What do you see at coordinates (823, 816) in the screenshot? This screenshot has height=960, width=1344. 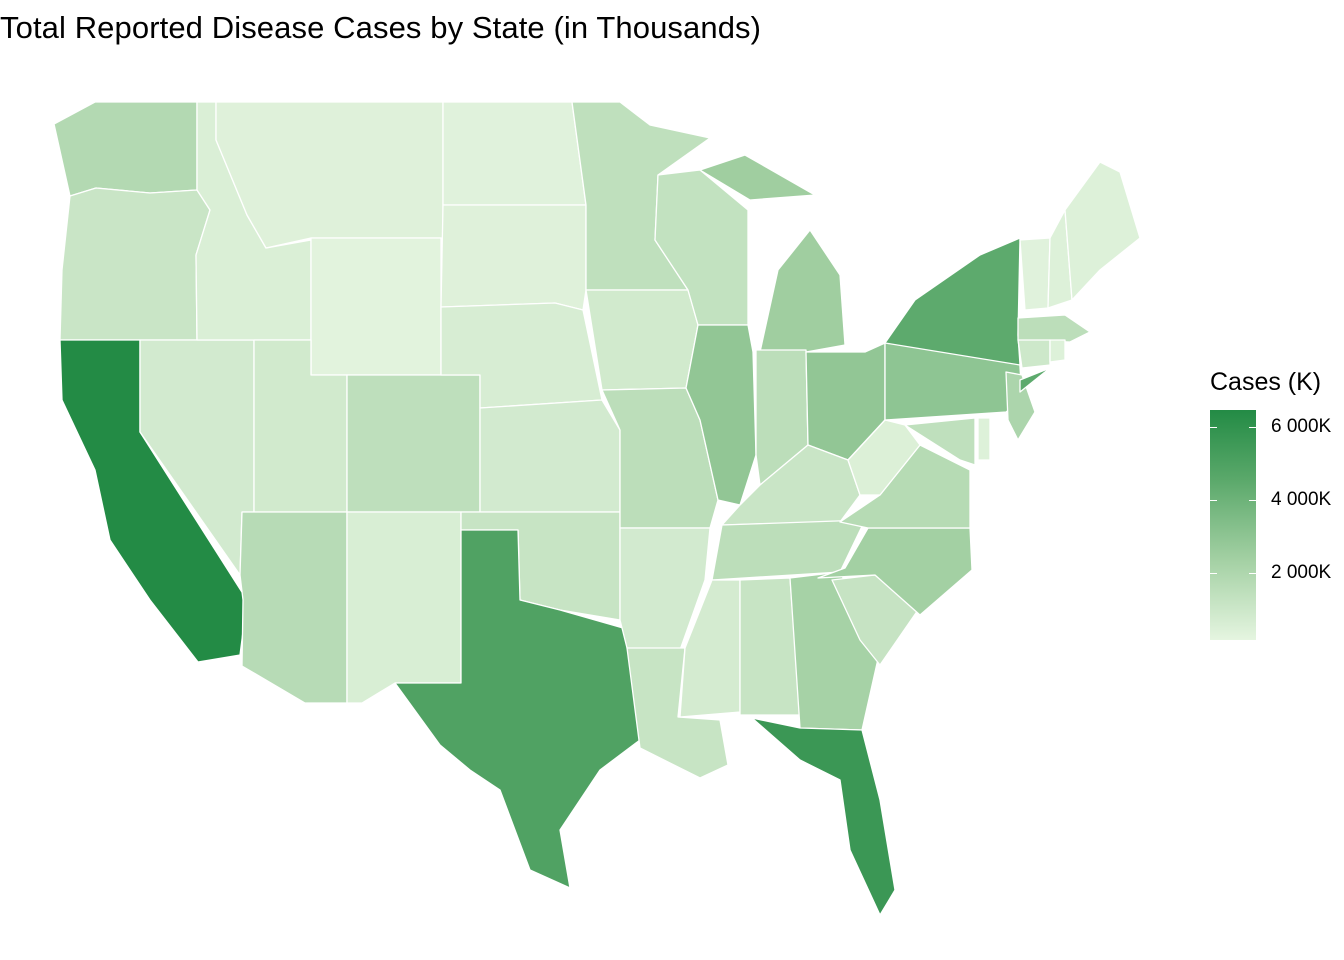 I see `state-fl` at bounding box center [823, 816].